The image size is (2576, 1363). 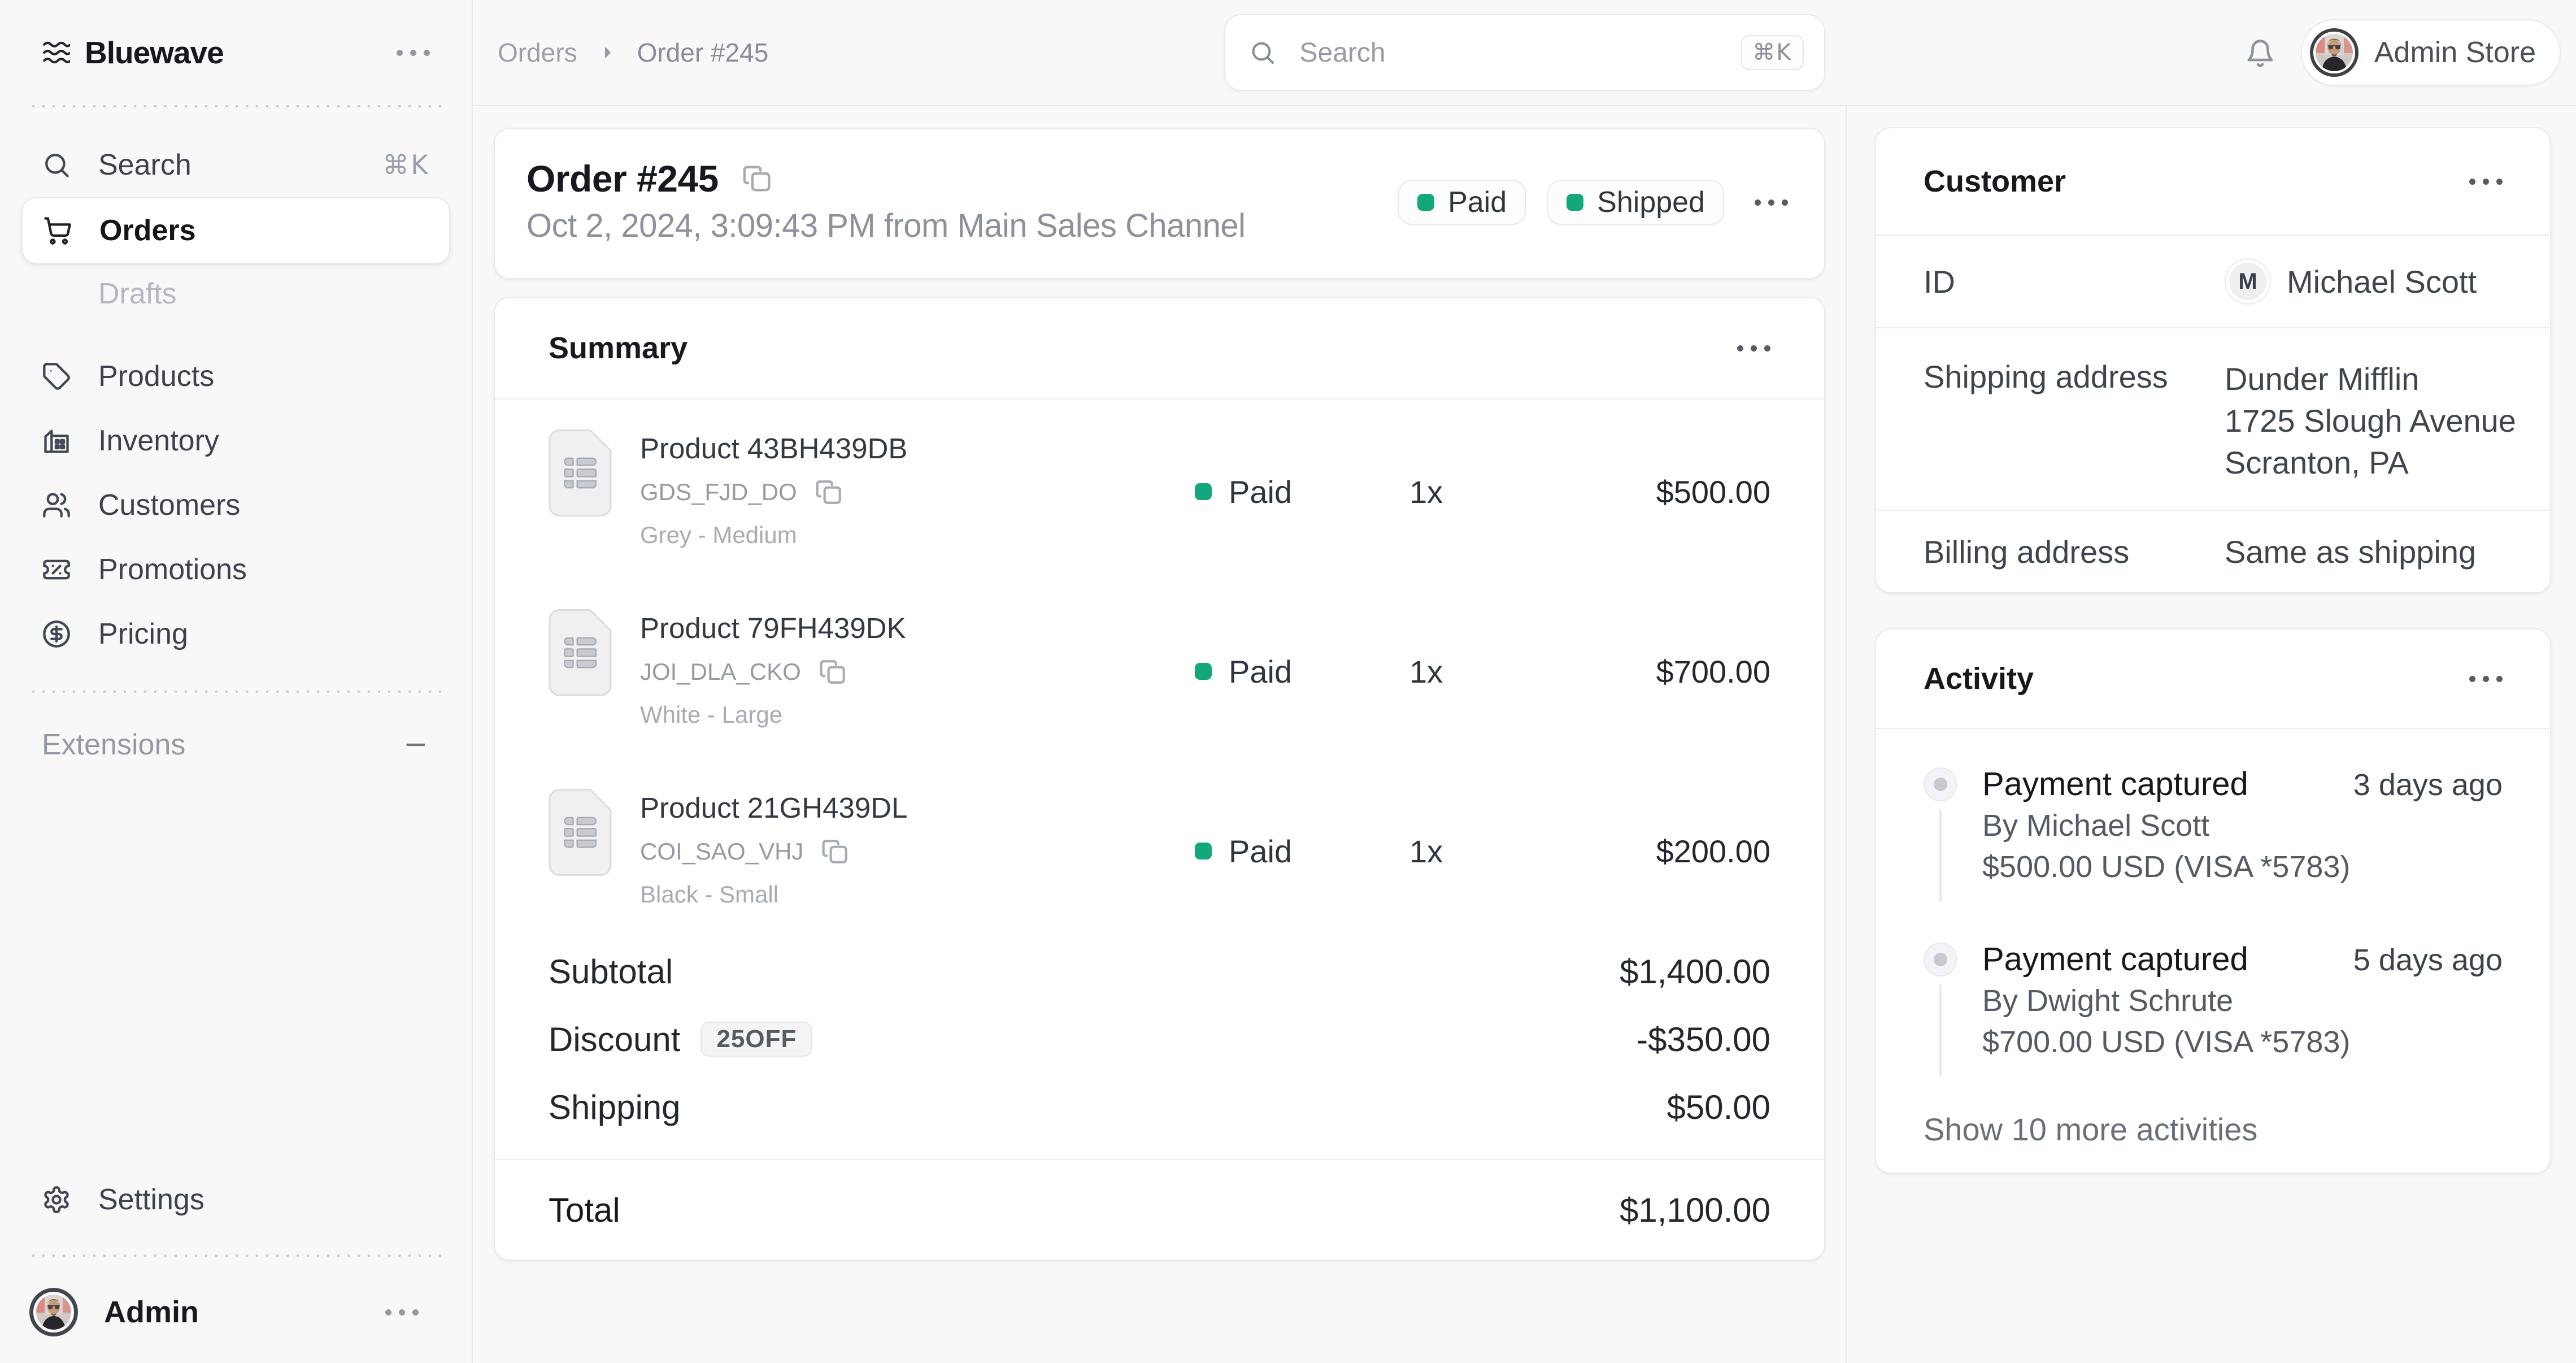 I want to click on sidebar-item-label: Promotions, so click(x=172, y=569).